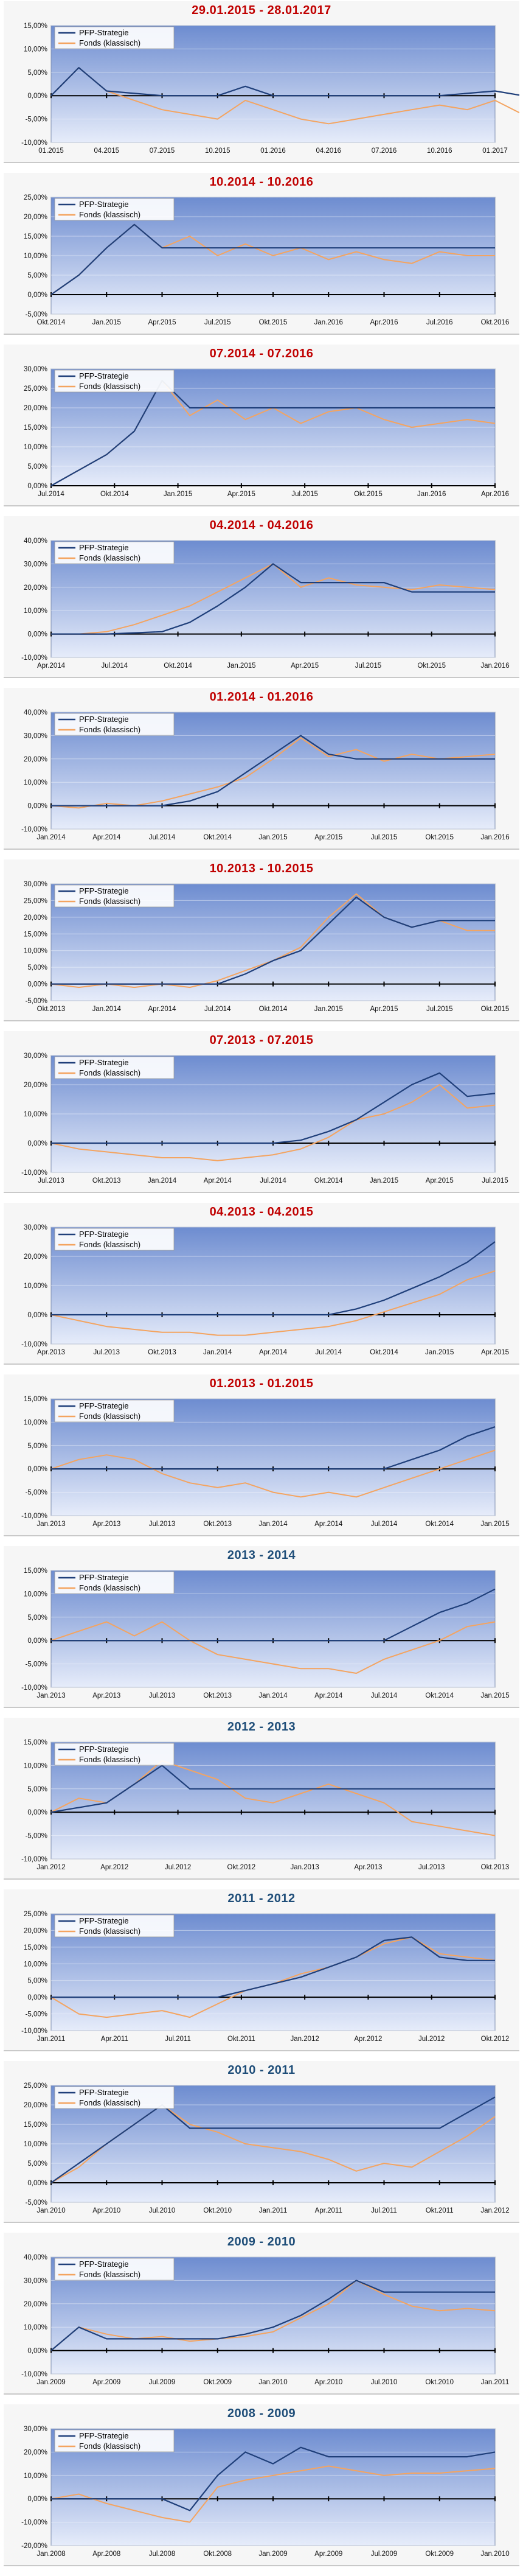  What do you see at coordinates (261, 2242) in the screenshot?
I see `chart-title: 2009 - 2010` at bounding box center [261, 2242].